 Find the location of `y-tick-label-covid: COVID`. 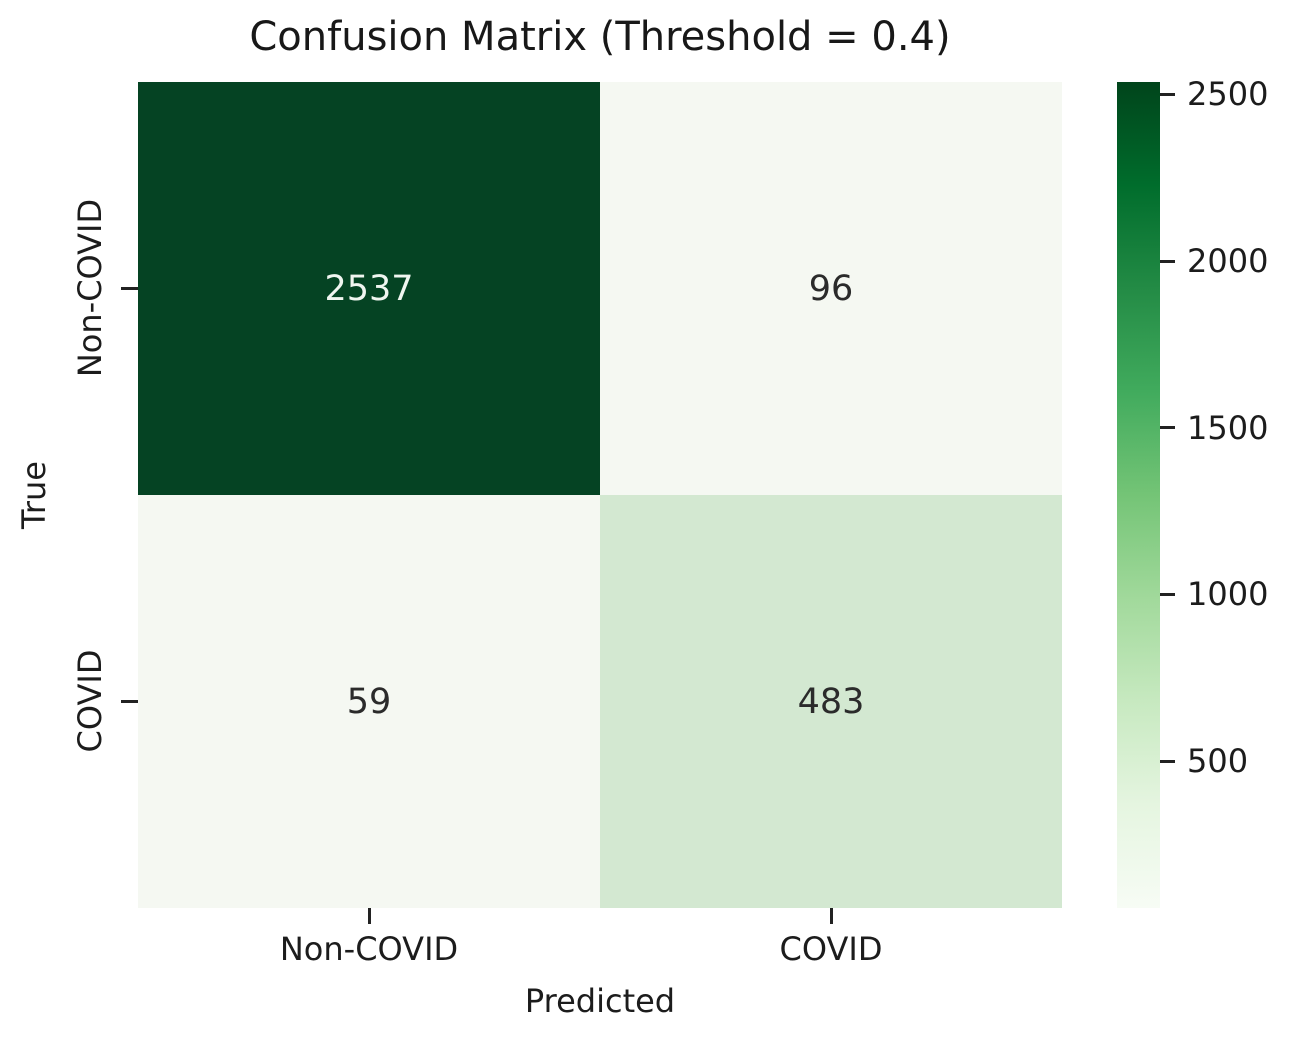

y-tick-label-covid: COVID is located at coordinates (90, 701).